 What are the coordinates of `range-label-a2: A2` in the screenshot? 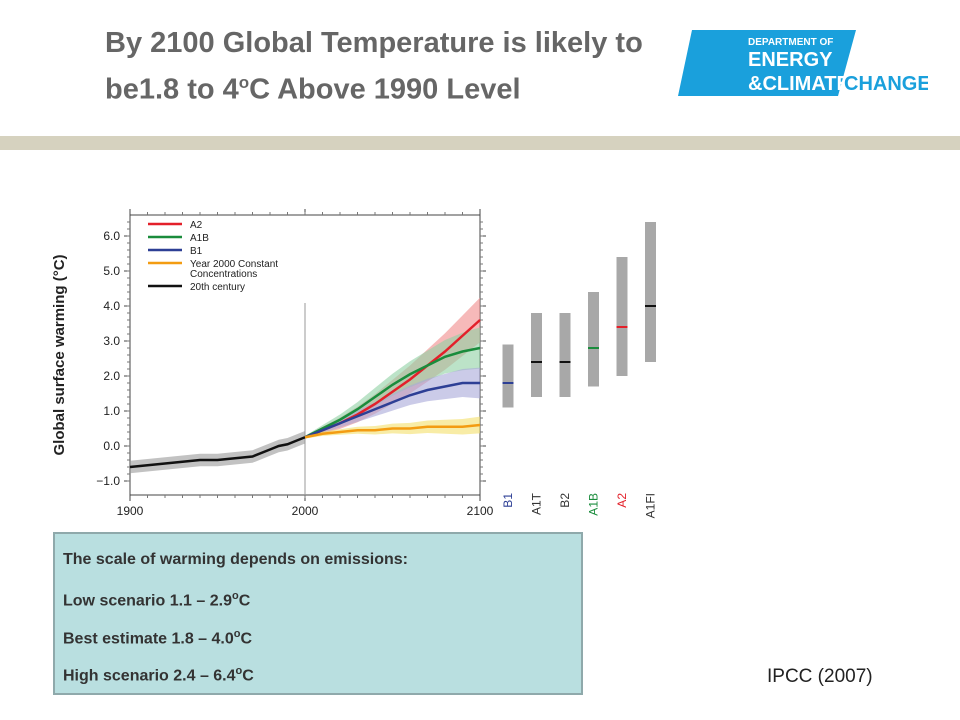 It's located at (622, 500).